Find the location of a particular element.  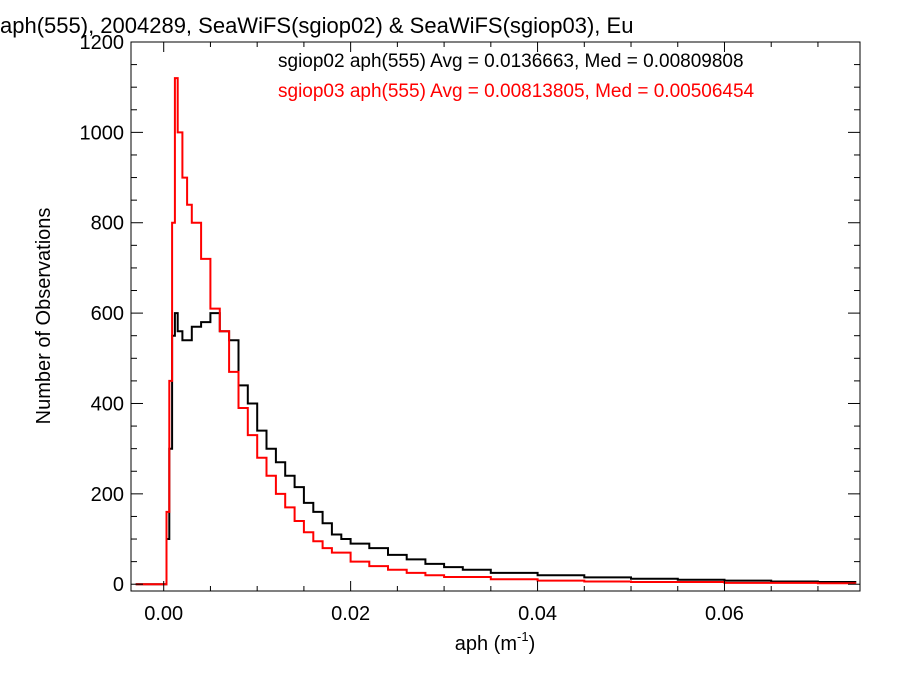

x-tick-label-2: 0.04 is located at coordinates (537, 614).